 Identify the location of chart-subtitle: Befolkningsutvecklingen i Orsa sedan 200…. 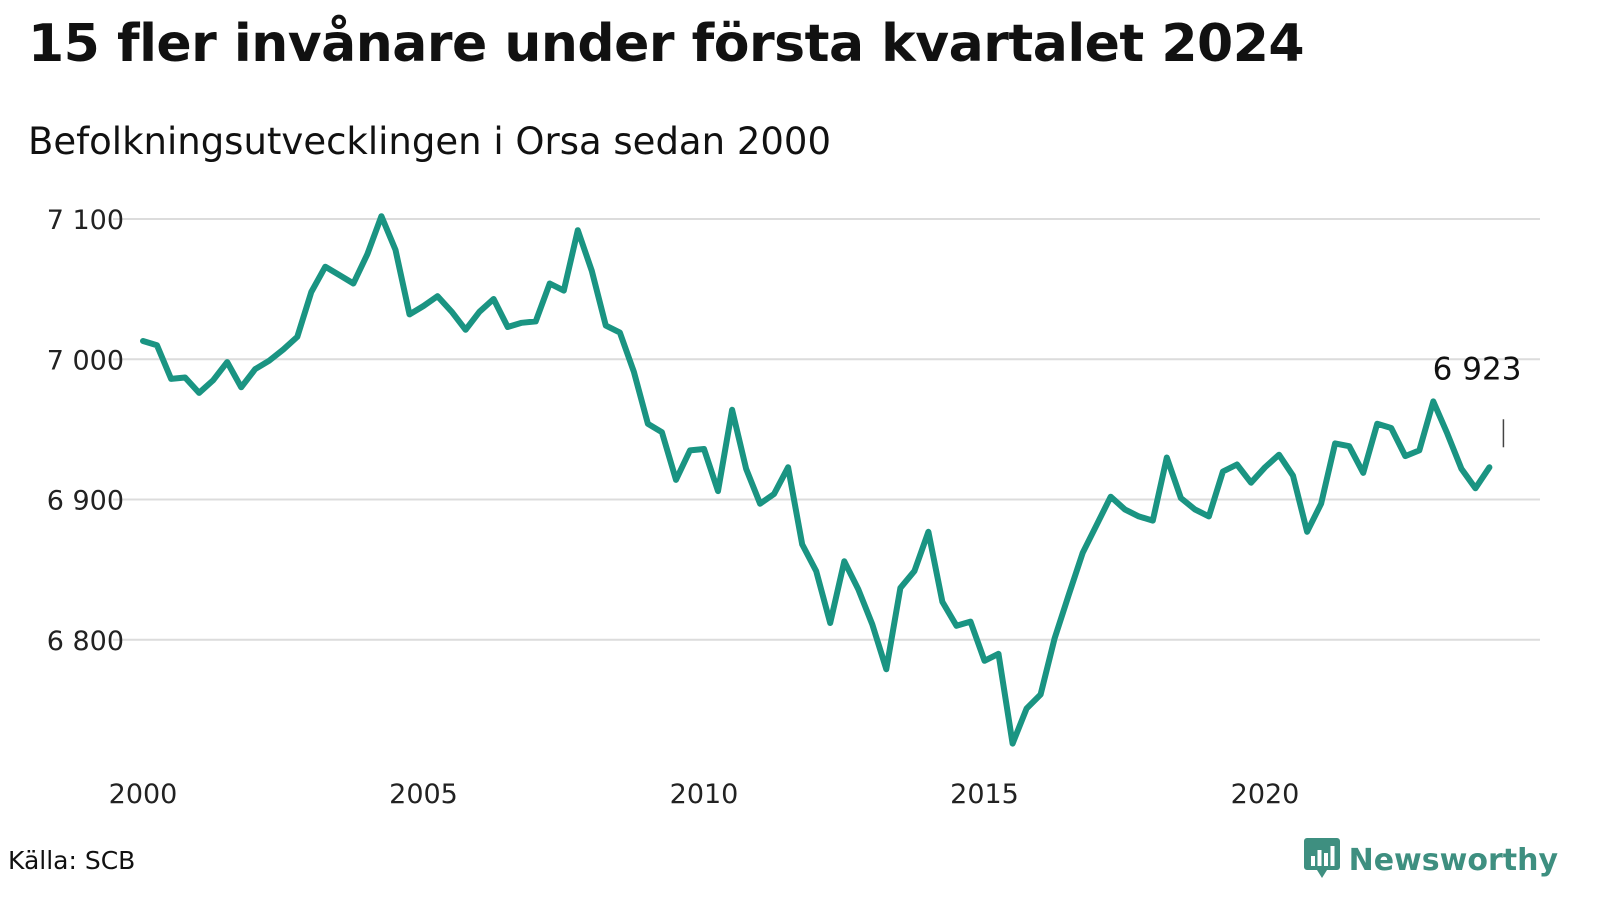
(429, 141).